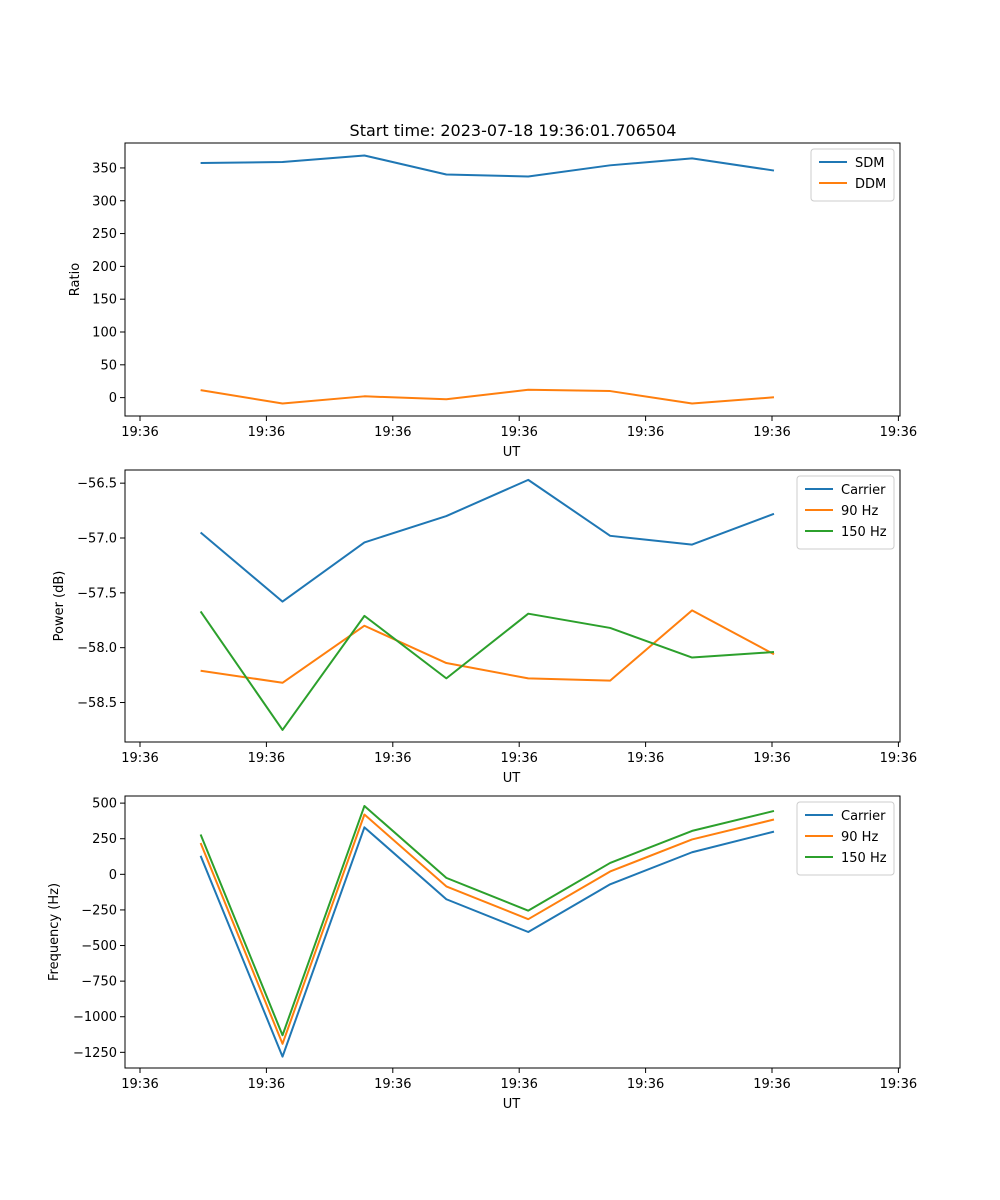 This screenshot has height=1200, width=1000. I want to click on power-series-carrier-line, so click(487, 540).